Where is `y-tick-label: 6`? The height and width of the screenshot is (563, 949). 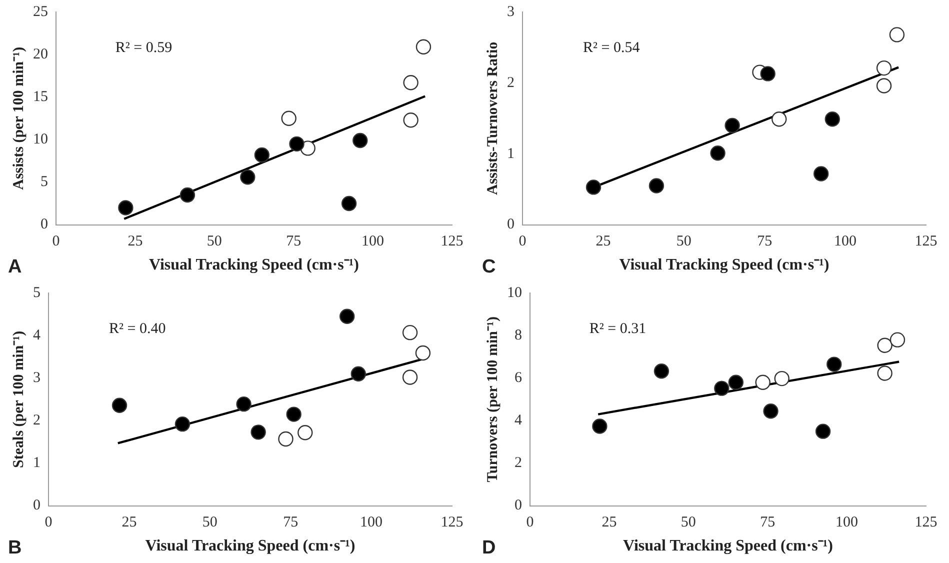
y-tick-label: 6 is located at coordinates (518, 378).